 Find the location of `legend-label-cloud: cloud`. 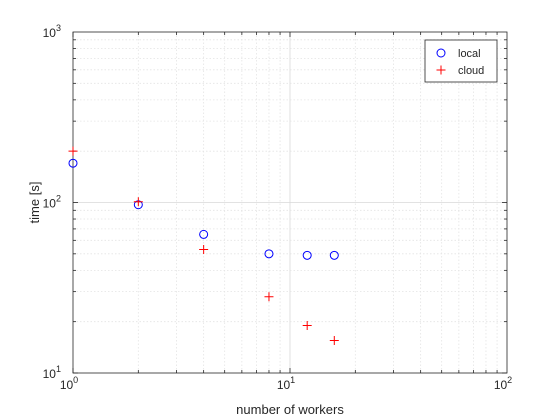

legend-label-cloud: cloud is located at coordinates (471, 71).